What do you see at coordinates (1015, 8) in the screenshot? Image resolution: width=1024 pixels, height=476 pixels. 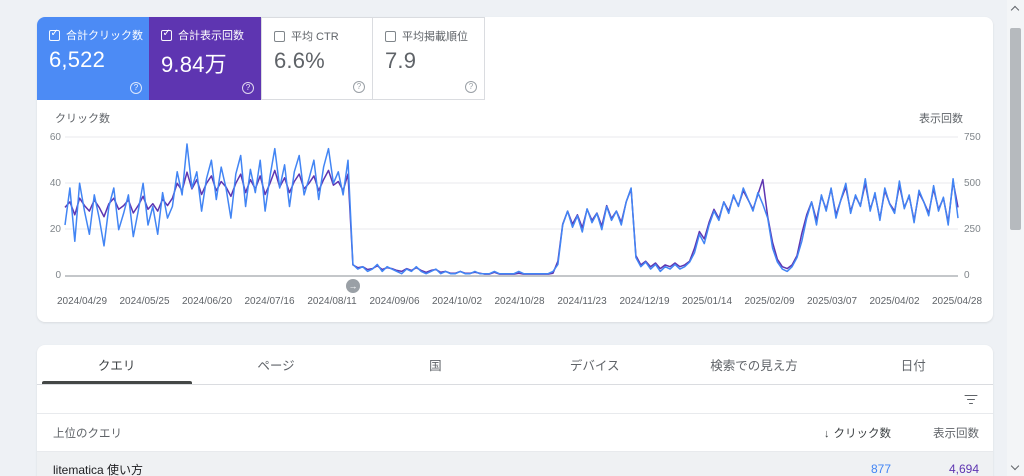 I see `scroll-up-icon` at bounding box center [1015, 8].